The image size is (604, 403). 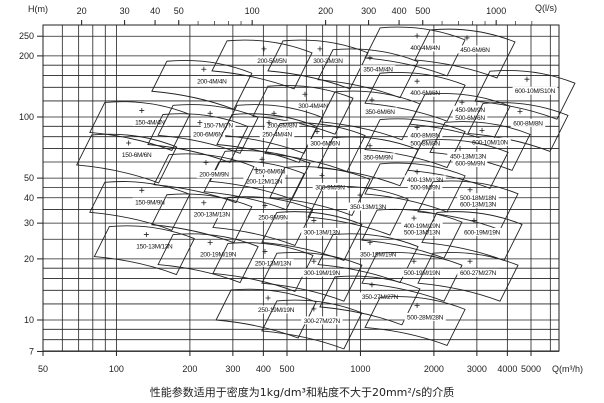 What do you see at coordinates (330, 187) in the screenshot?
I see `pump-model-label: 300-9M/9N` at bounding box center [330, 187].